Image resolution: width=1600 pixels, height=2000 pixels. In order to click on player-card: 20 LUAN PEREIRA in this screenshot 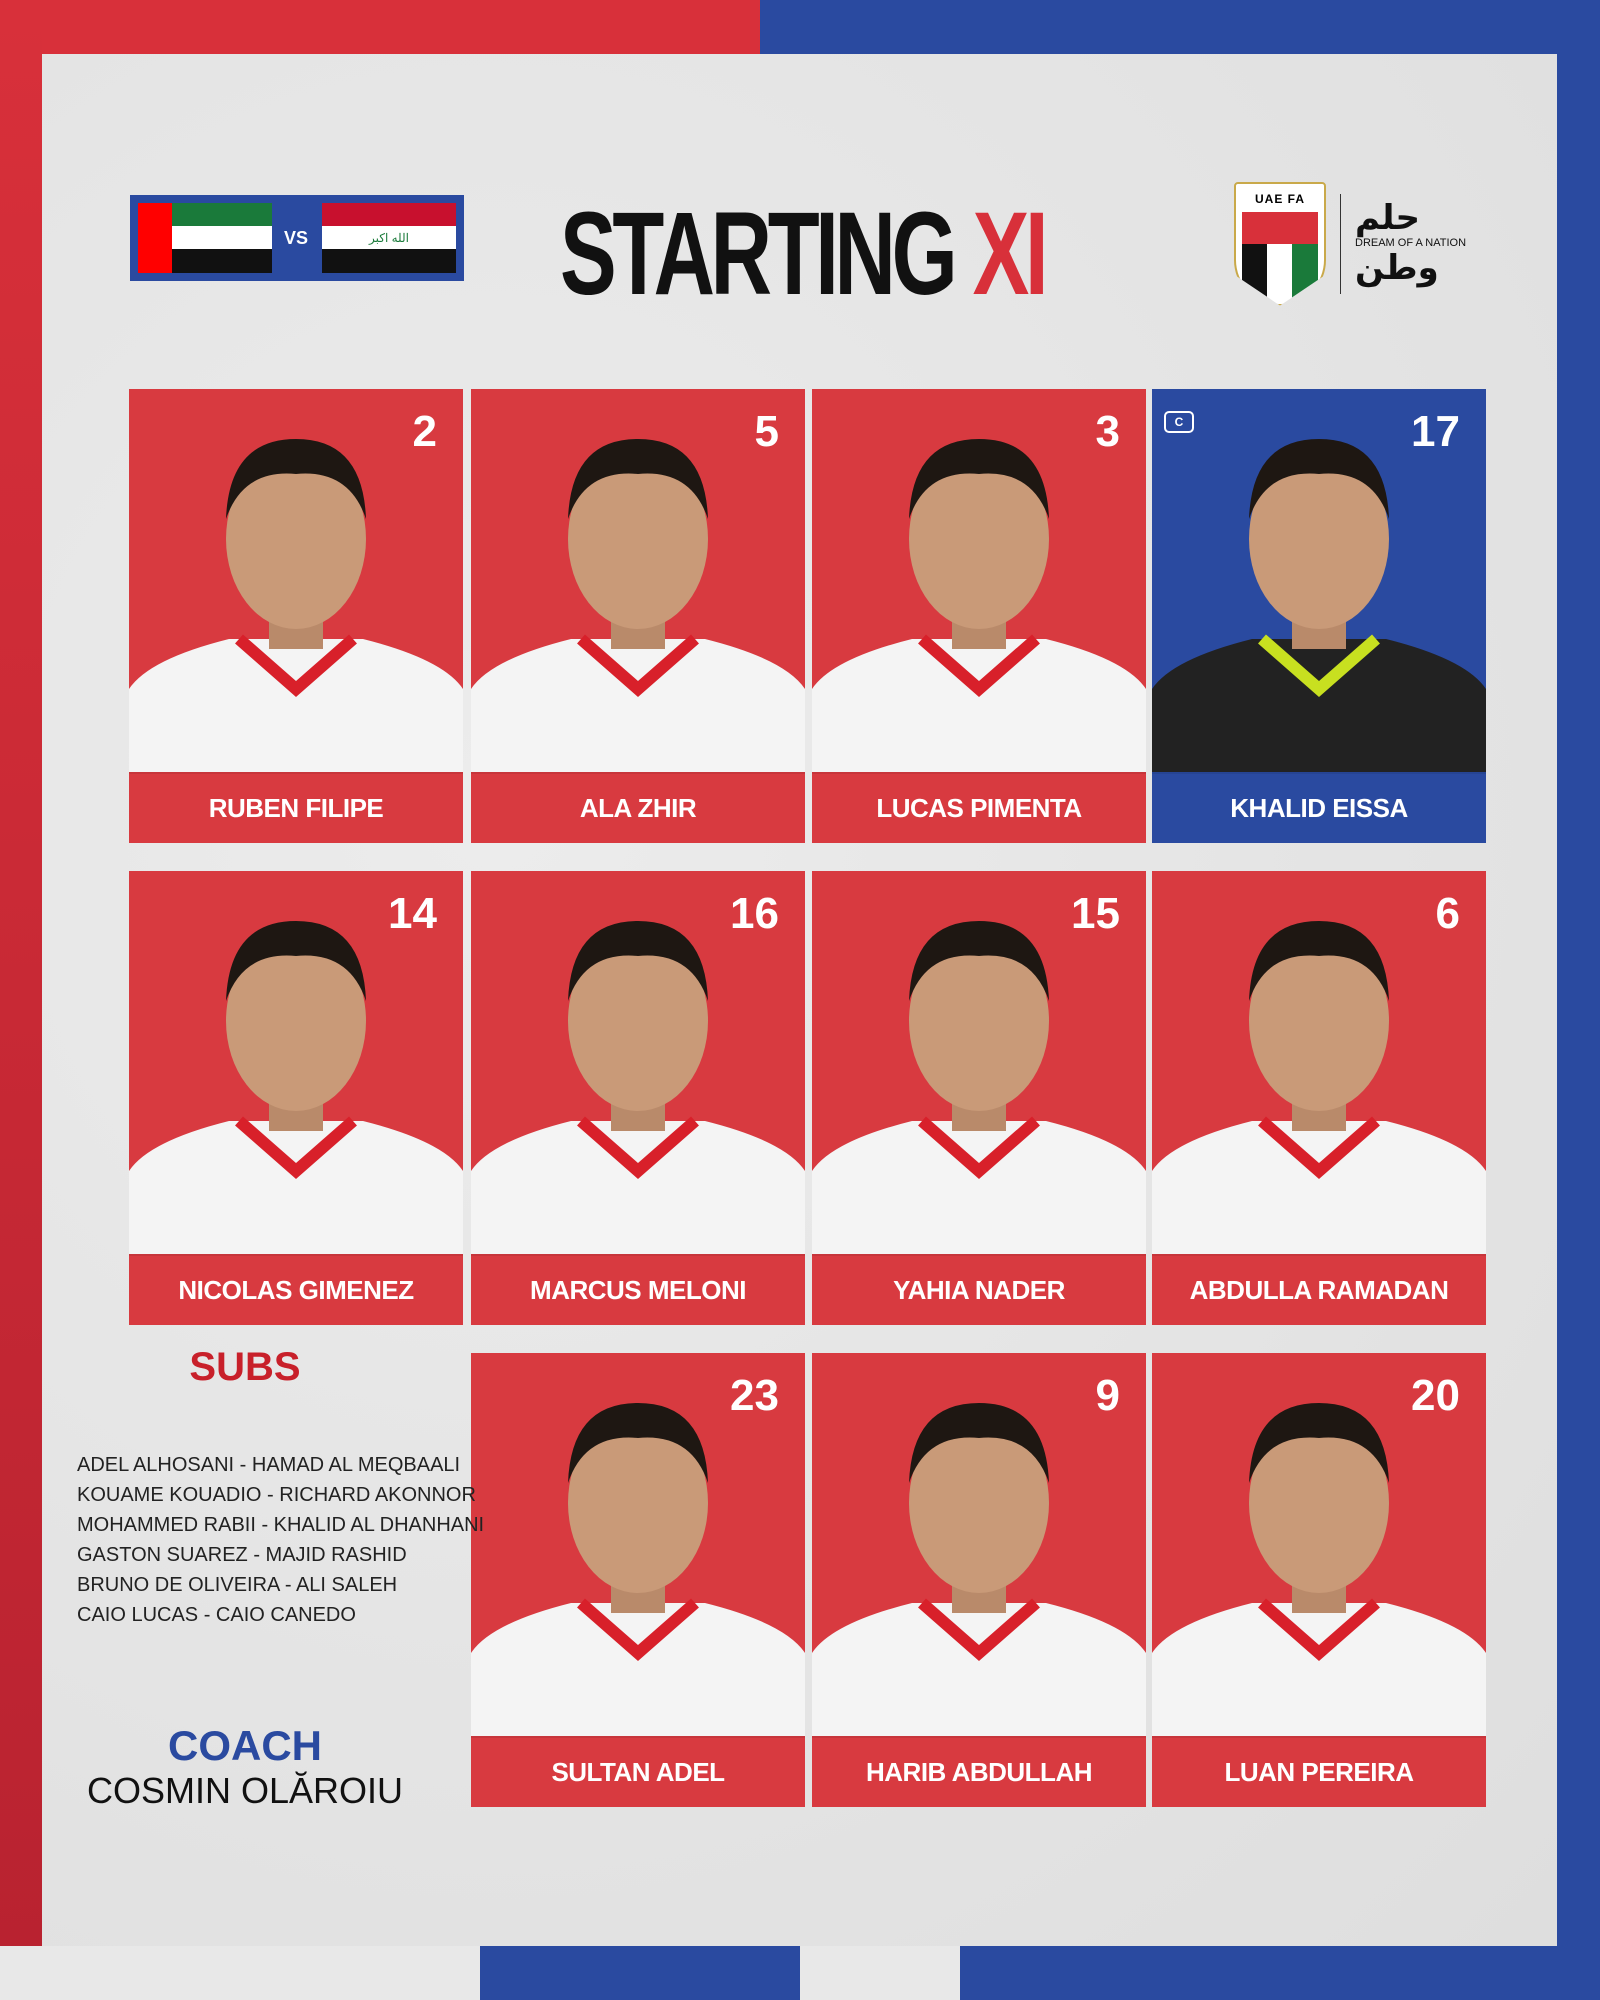, I will do `click(1319, 1580)`.